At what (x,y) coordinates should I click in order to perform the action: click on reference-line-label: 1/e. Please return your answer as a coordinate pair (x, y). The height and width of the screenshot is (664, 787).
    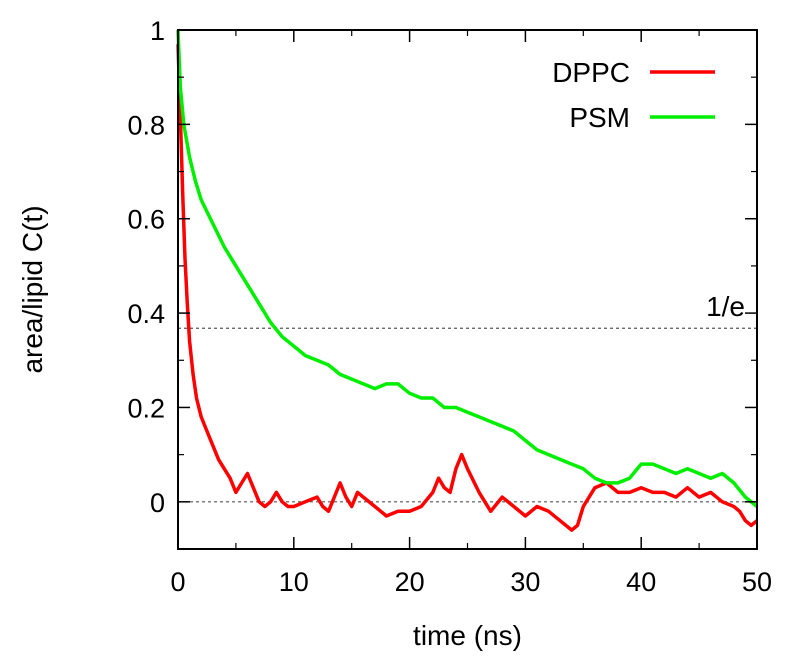
    Looking at the image, I should click on (725, 306).